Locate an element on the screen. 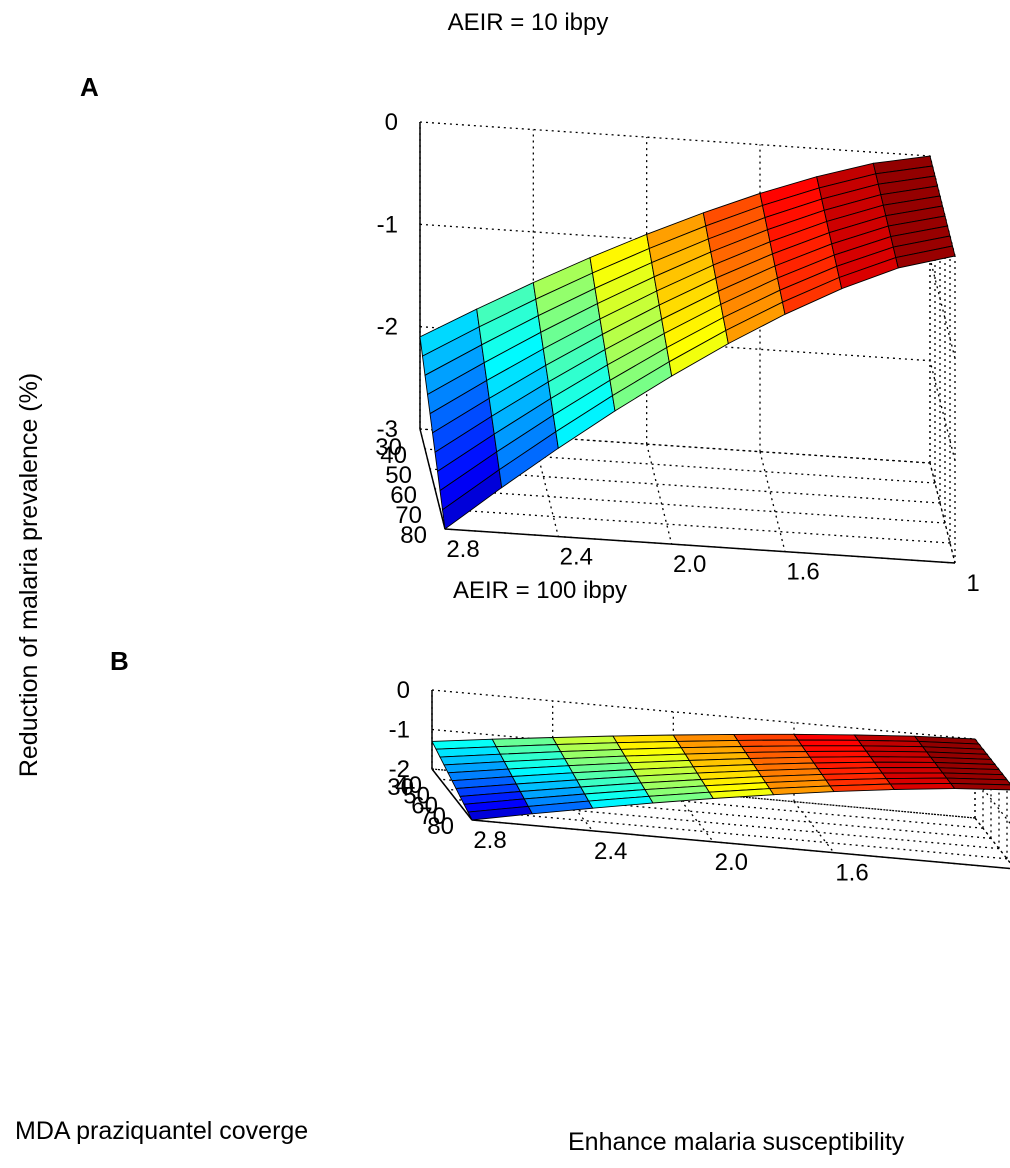  axes-b is located at coordinates (720, 780).